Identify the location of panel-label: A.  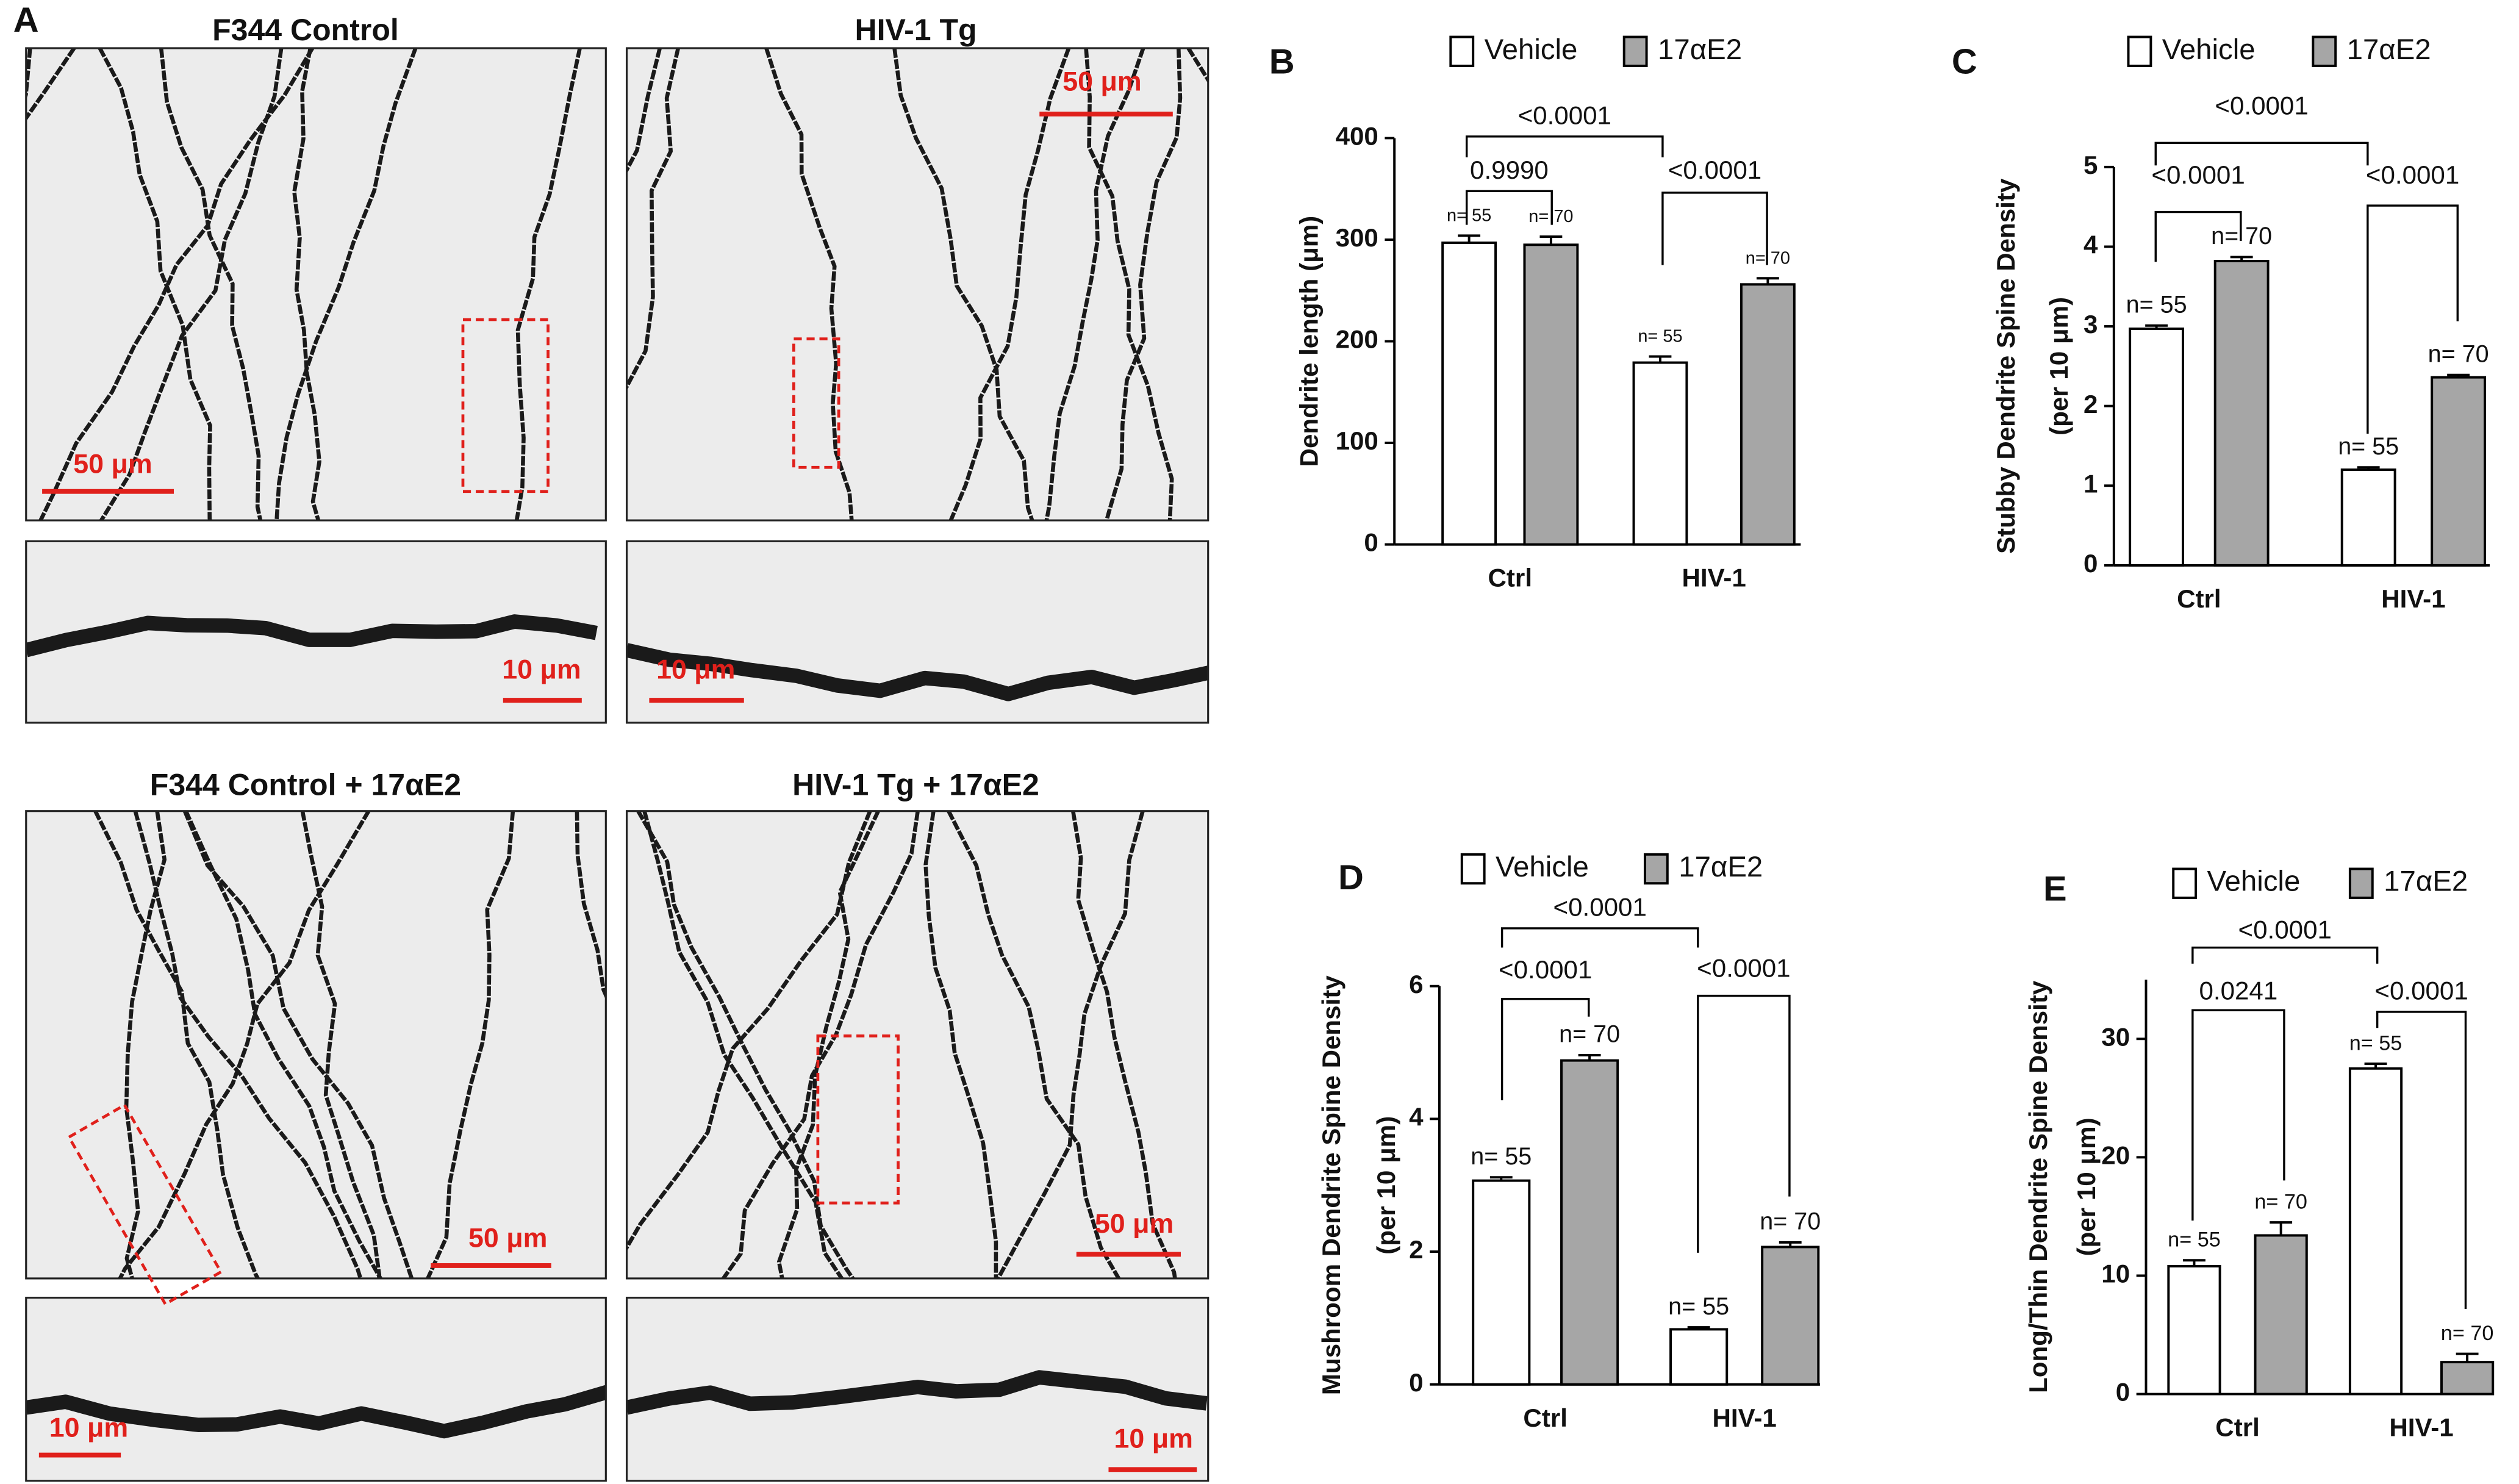
(26, 20).